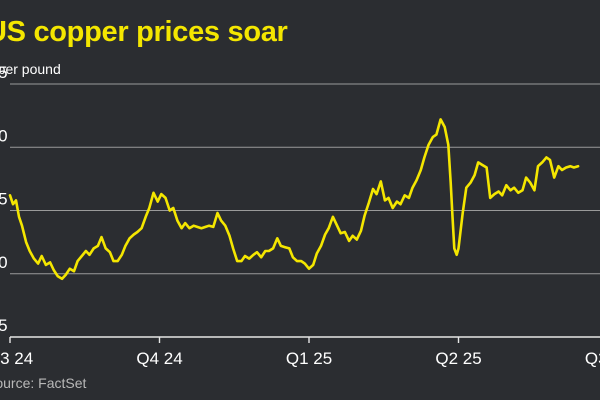 The image size is (600, 400). What do you see at coordinates (4, 325) in the screenshot?
I see `y-tick-label: 3.5` at bounding box center [4, 325].